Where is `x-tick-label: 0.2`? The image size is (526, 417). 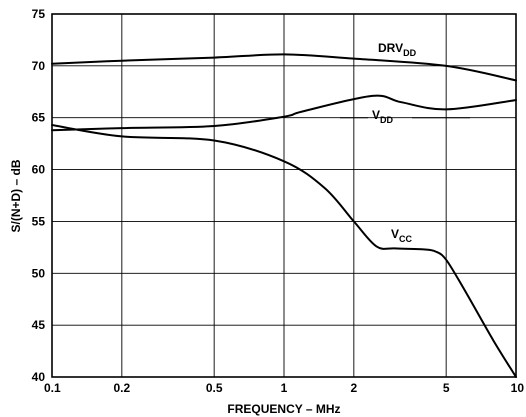 x-tick-label: 0.2 is located at coordinates (121, 388).